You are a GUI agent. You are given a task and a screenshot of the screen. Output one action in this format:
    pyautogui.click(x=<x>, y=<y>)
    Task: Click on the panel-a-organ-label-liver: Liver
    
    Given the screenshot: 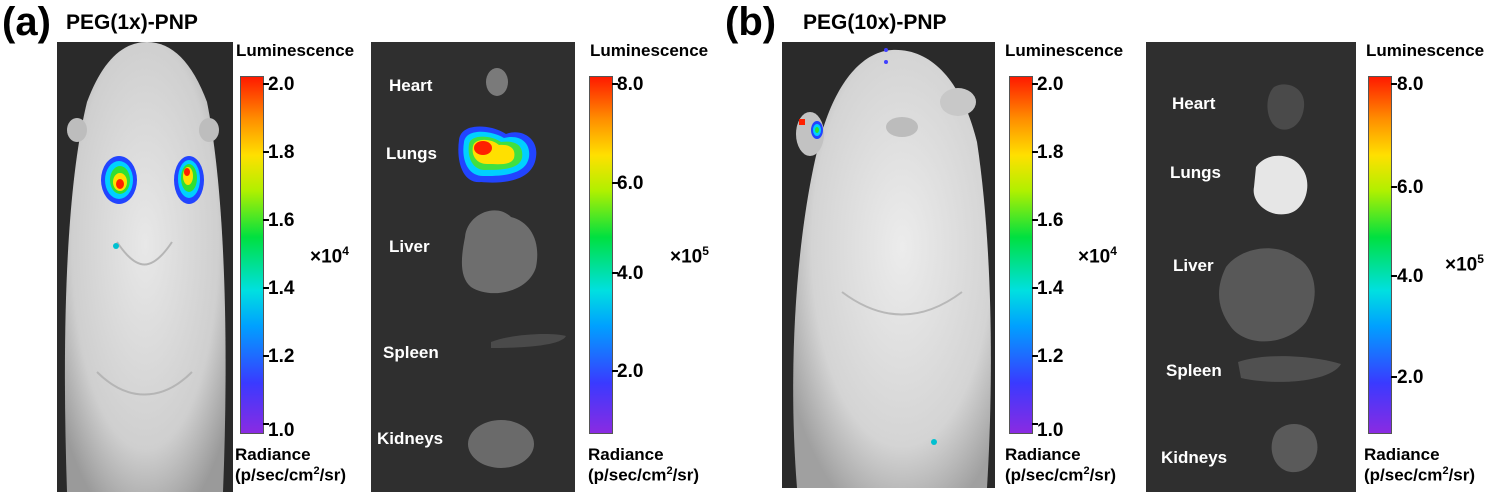 What is the action you would take?
    pyautogui.click(x=409, y=246)
    